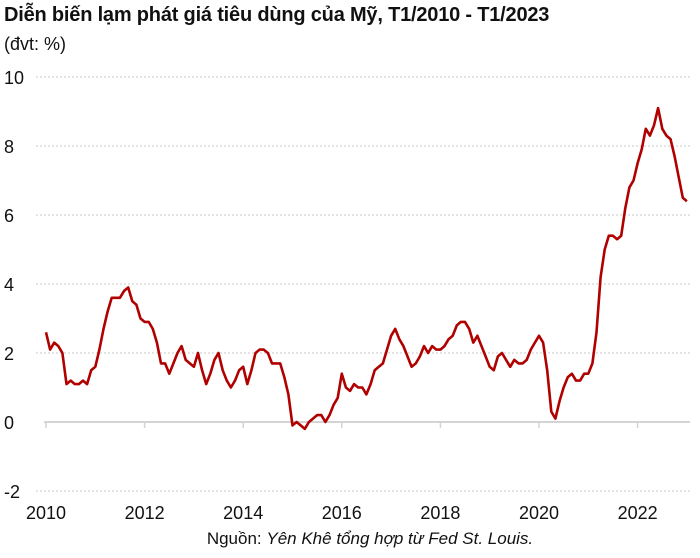 Image resolution: width=700 pixels, height=558 pixels. I want to click on x-tick-label: 2010, so click(46, 513).